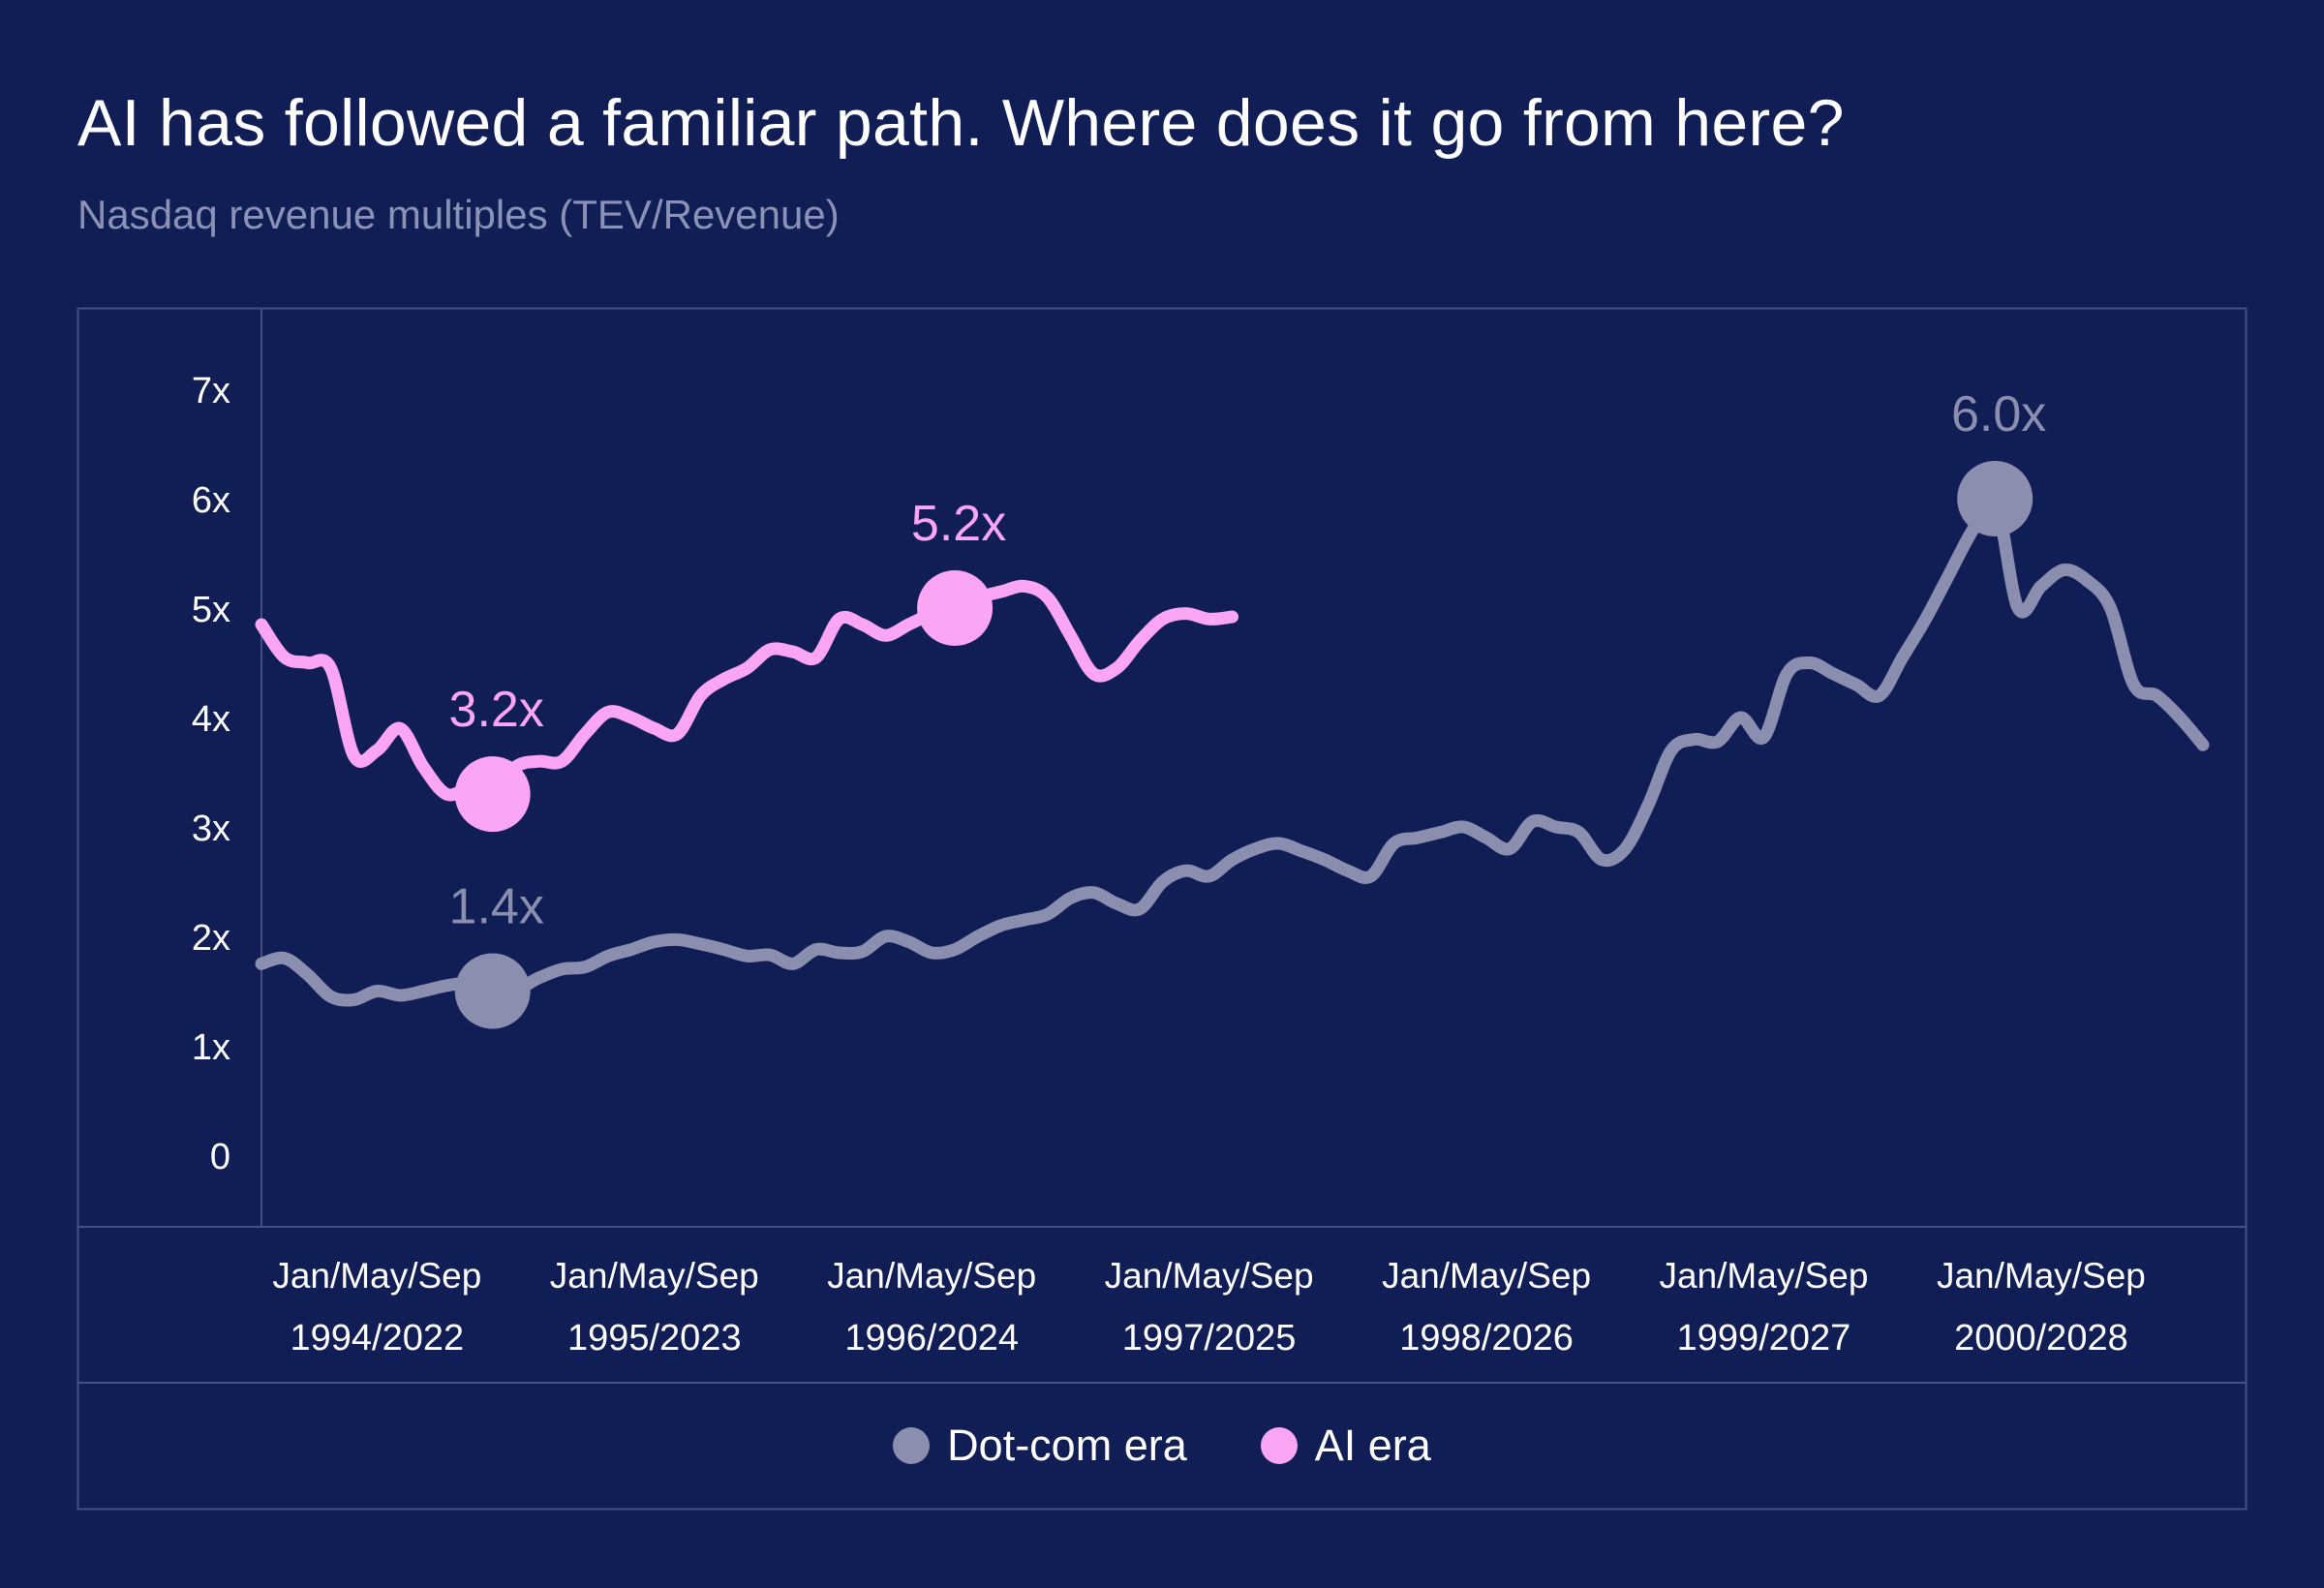 This screenshot has height=1588, width=2324. Describe the element at coordinates (1998, 414) in the screenshot. I see `annotation-label-dotcom: 6.0x` at that location.